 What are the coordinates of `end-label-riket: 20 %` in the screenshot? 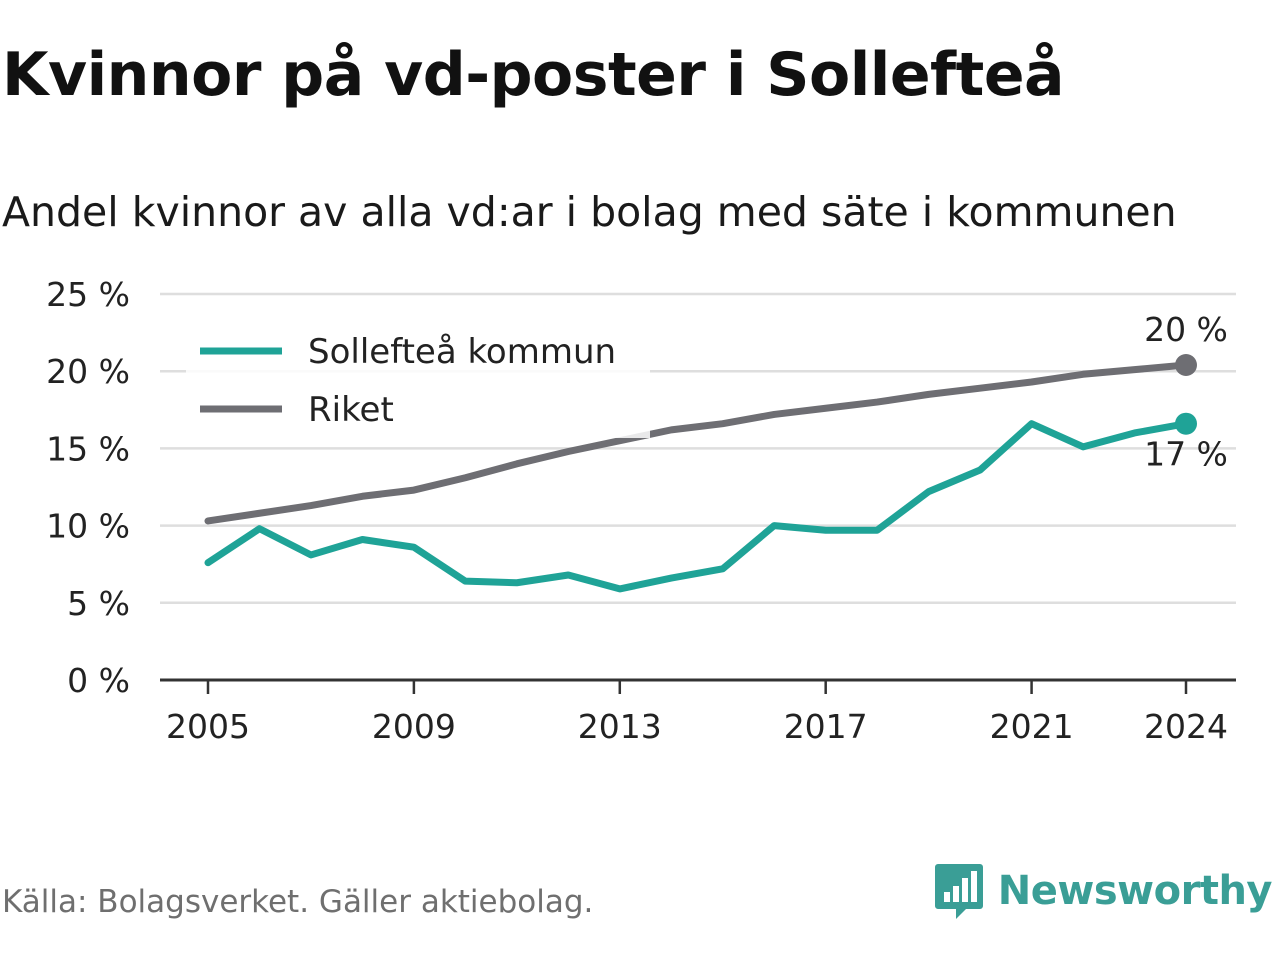 It's located at (1186, 329).